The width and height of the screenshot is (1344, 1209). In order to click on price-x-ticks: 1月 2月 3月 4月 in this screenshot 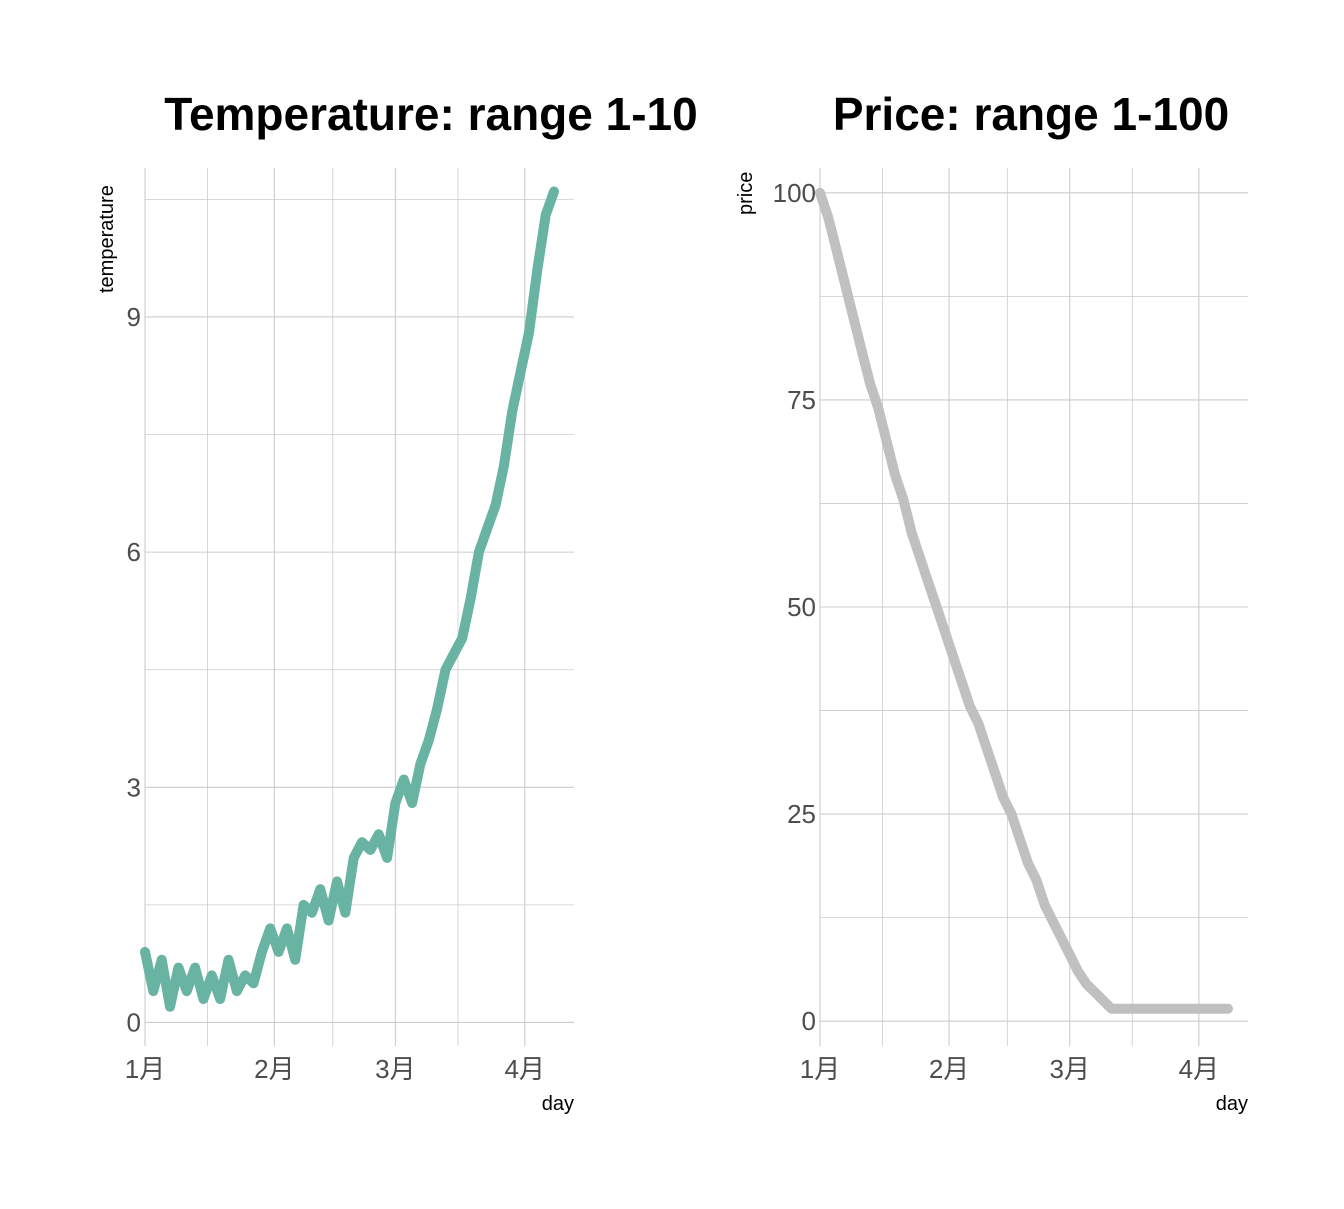, I will do `click(1009, 1069)`.